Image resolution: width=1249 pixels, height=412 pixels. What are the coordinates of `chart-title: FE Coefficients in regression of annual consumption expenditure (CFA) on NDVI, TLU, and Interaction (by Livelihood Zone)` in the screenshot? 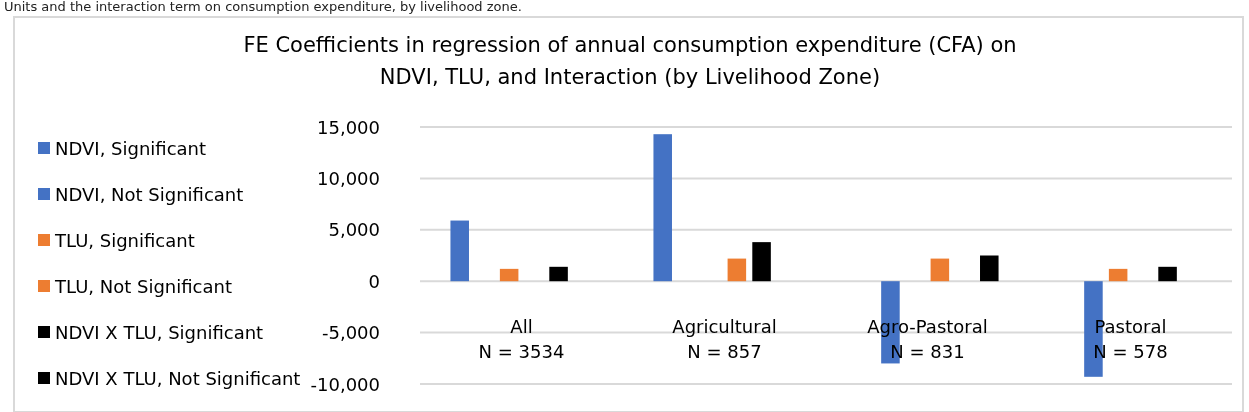 It's located at (630, 61).